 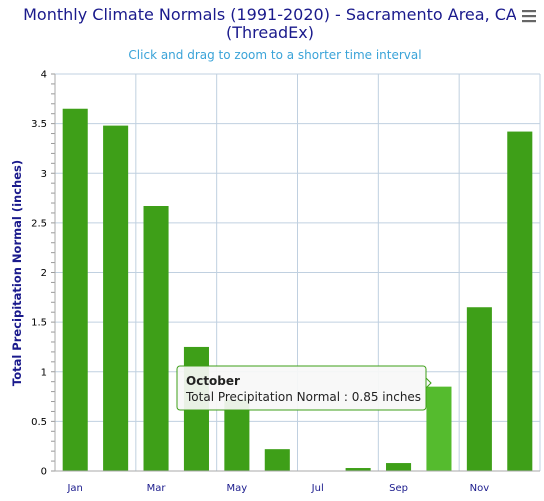 I want to click on bar-june, so click(x=277, y=460).